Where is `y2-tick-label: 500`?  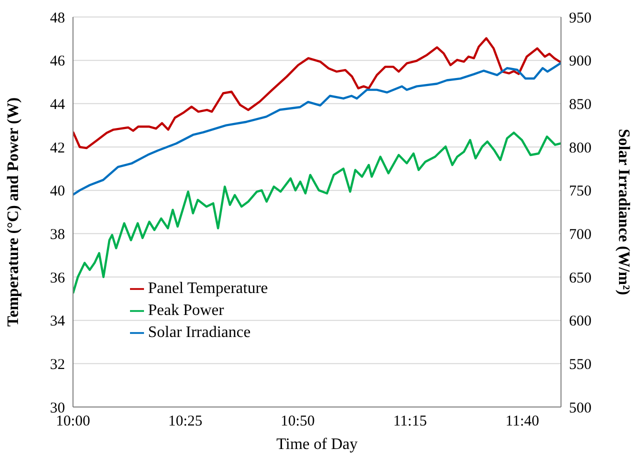 y2-tick-label: 500 is located at coordinates (580, 408).